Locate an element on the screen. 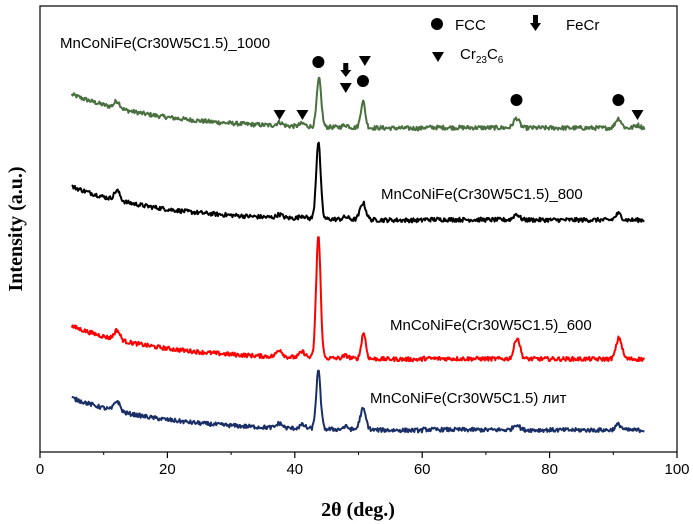 This screenshot has height=524, width=693. series-1000-line is located at coordinates (358, 104).